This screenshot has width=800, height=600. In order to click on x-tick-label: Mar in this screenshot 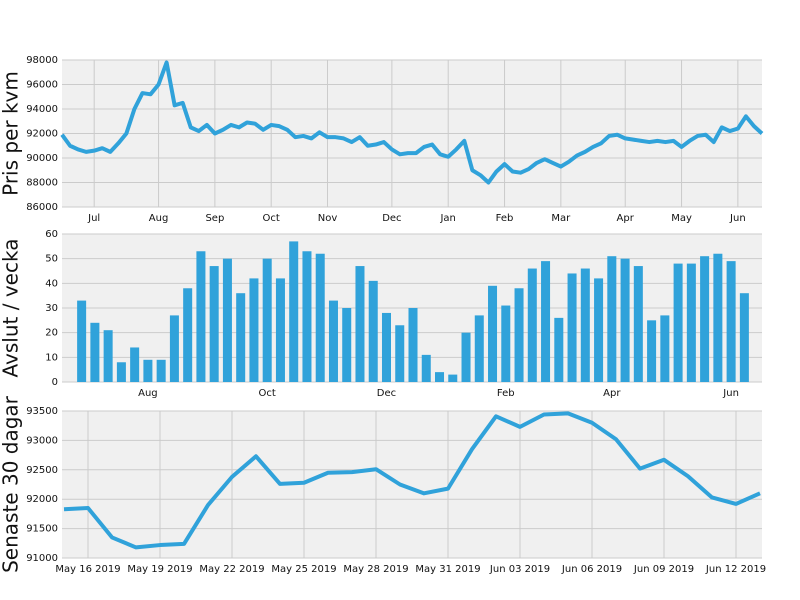, I will do `click(561, 218)`.